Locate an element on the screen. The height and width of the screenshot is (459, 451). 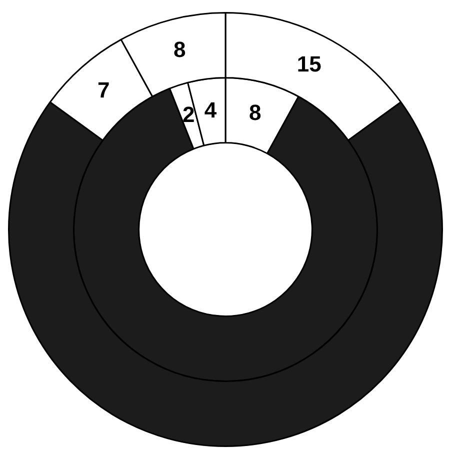
data-label: 4 is located at coordinates (211, 109).